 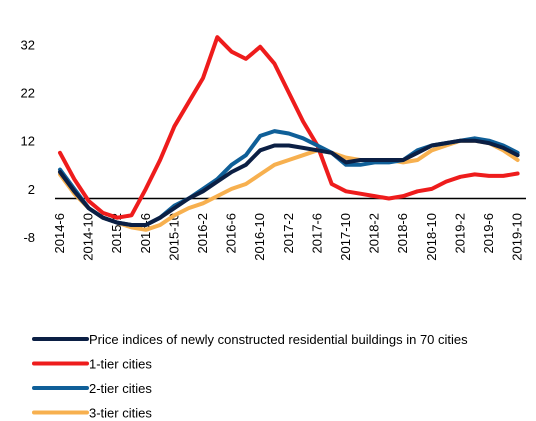 I want to click on x-tick-label: 2016-6, so click(x=231, y=233).